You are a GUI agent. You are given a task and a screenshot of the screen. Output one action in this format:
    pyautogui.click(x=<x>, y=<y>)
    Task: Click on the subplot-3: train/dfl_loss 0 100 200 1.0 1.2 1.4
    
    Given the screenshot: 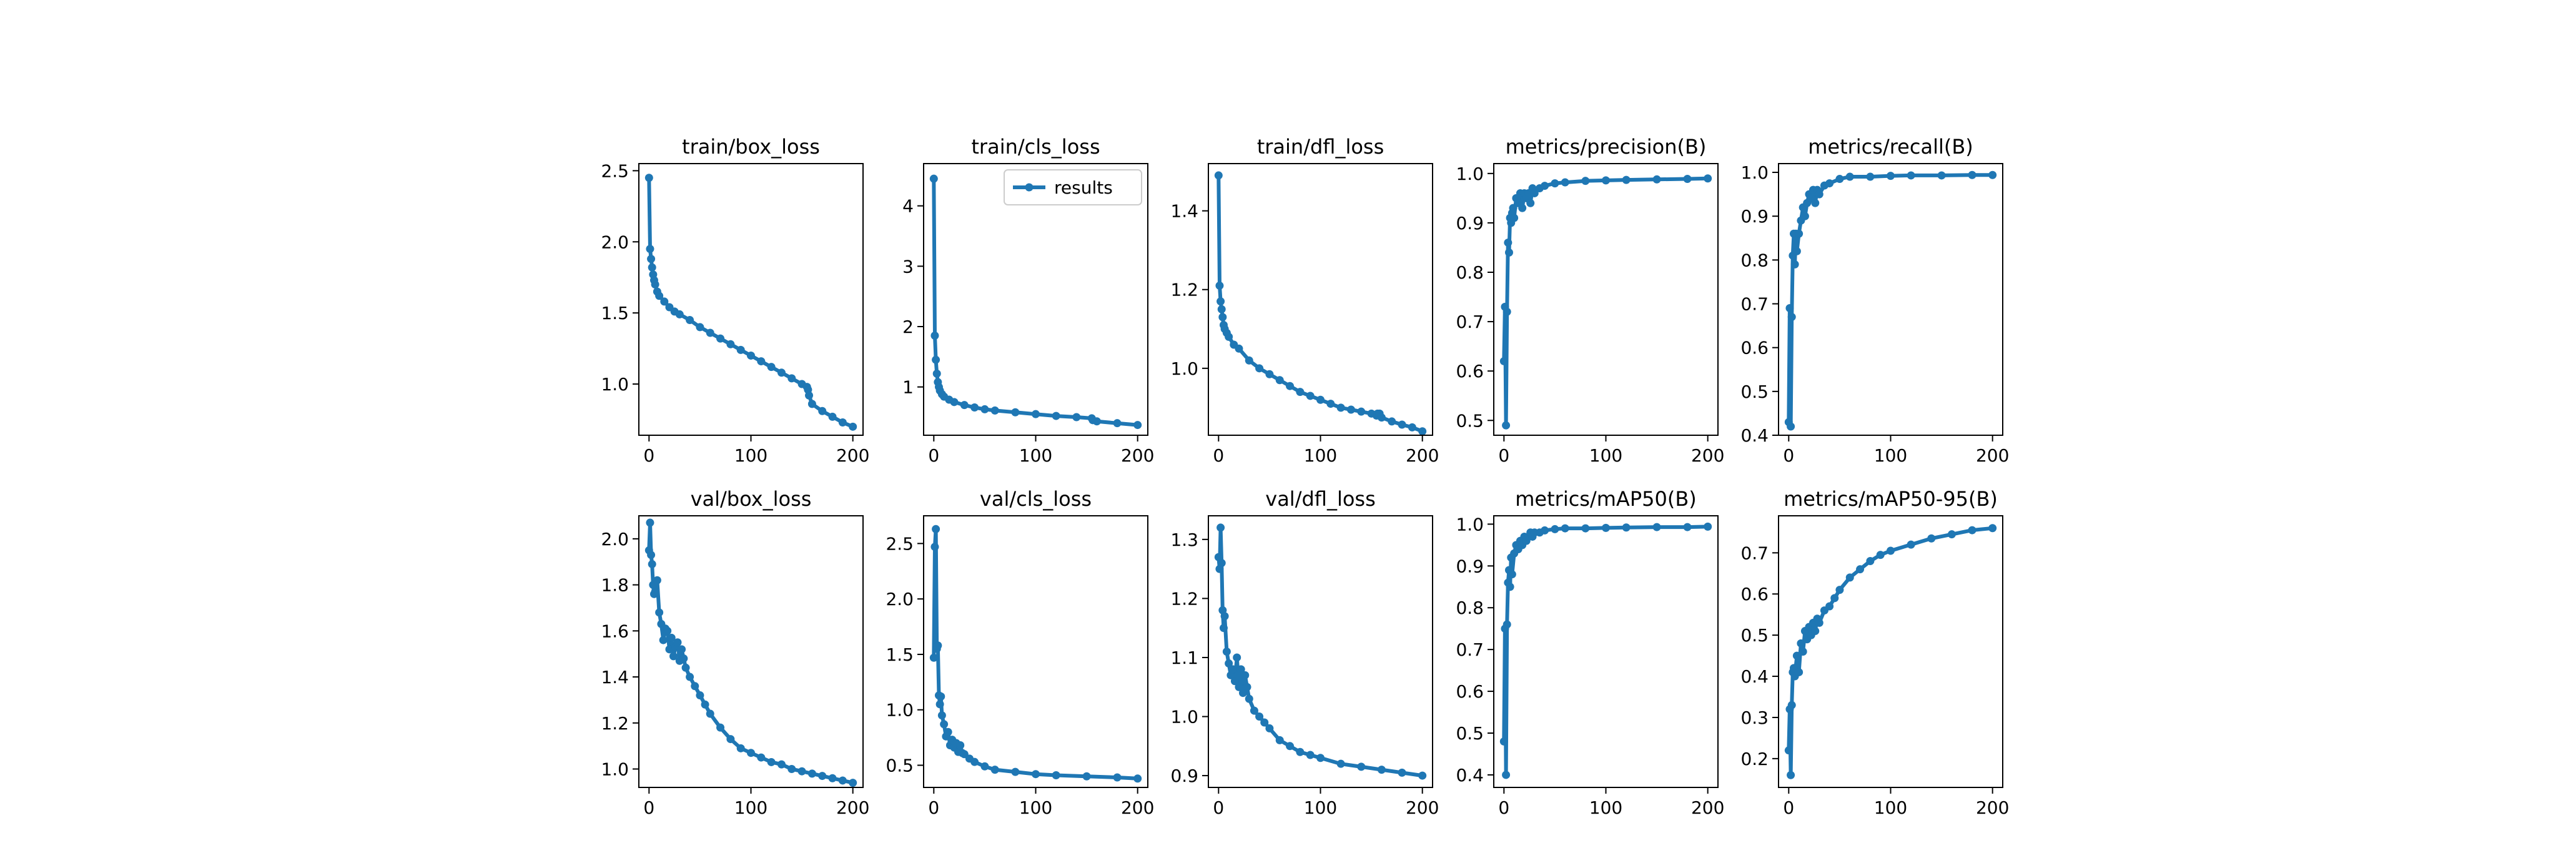 What is the action you would take?
    pyautogui.click(x=1304, y=300)
    